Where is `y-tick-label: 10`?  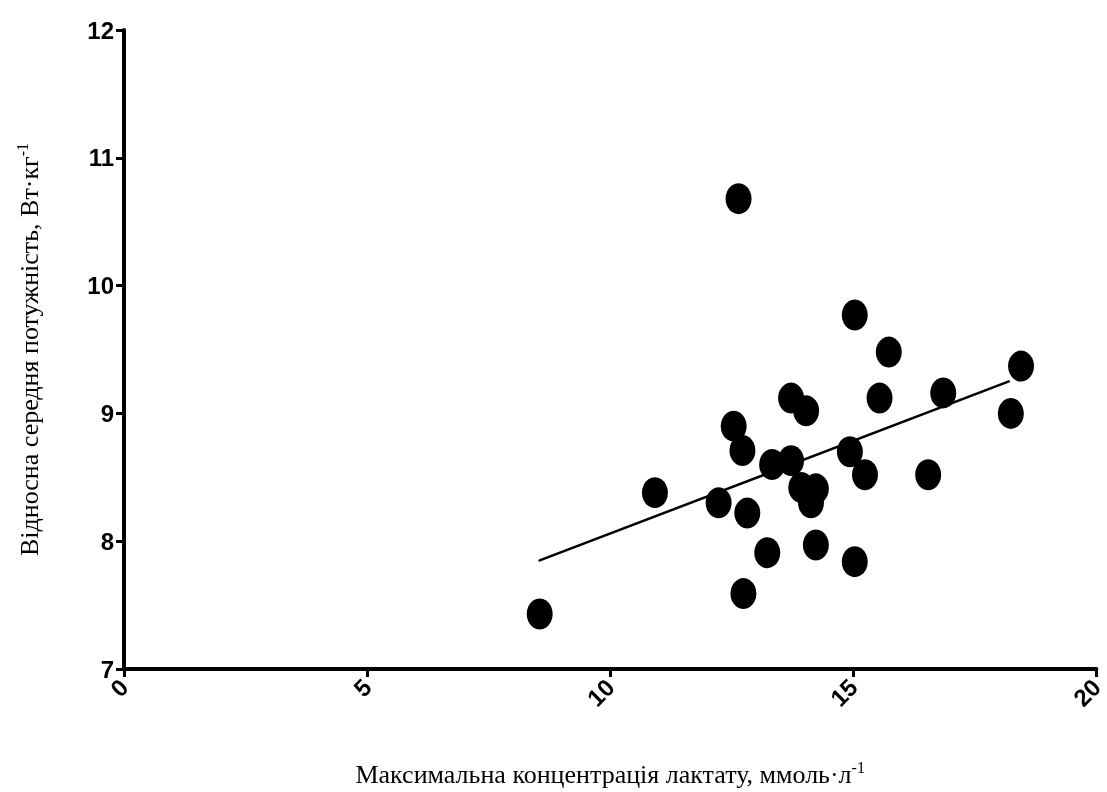
y-tick-label: 10 is located at coordinates (100, 286).